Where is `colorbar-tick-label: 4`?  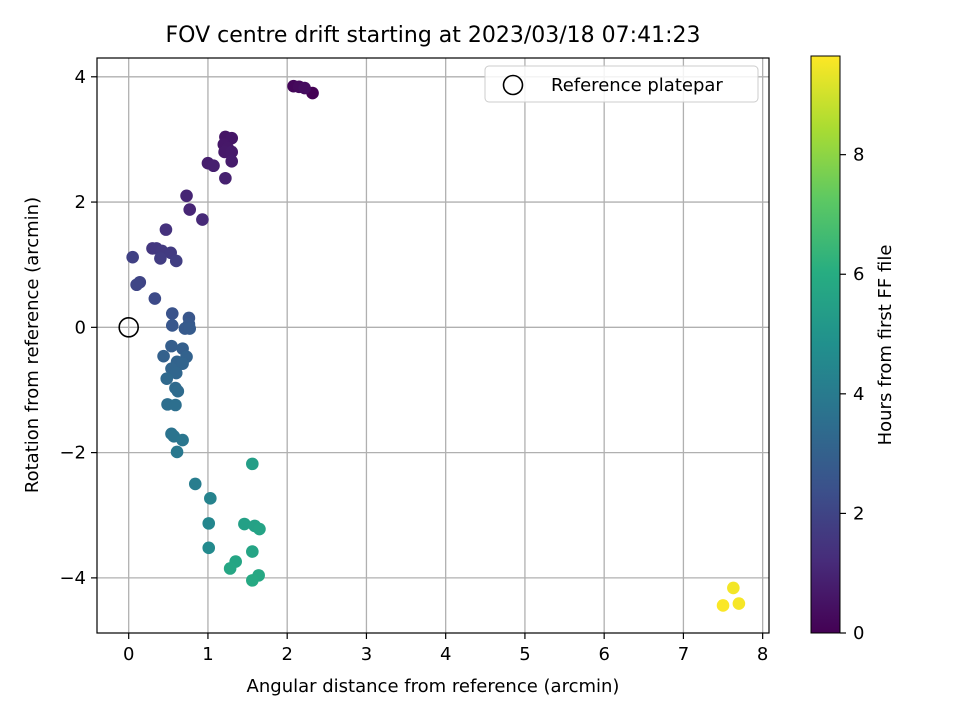
colorbar-tick-label: 4 is located at coordinates (858, 394).